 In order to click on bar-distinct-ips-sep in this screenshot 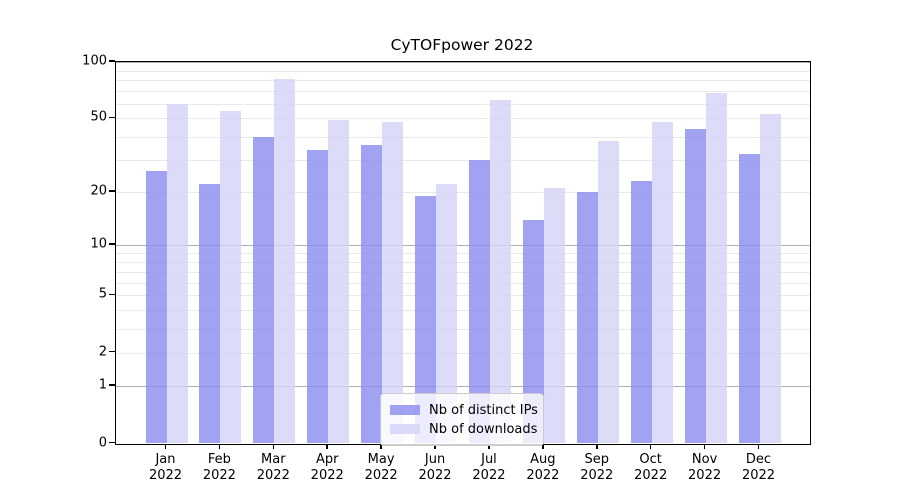, I will do `click(587, 317)`.